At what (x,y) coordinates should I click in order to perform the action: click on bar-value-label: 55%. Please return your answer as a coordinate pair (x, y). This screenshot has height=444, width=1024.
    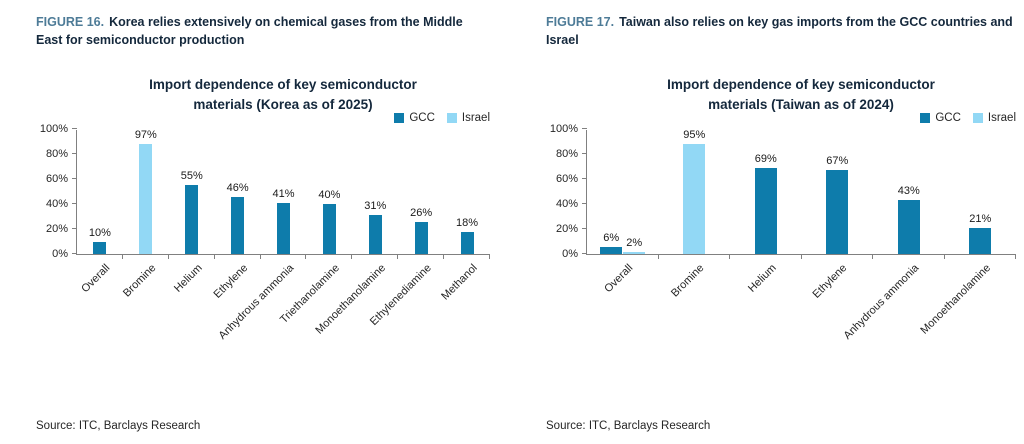
    Looking at the image, I should click on (191, 176).